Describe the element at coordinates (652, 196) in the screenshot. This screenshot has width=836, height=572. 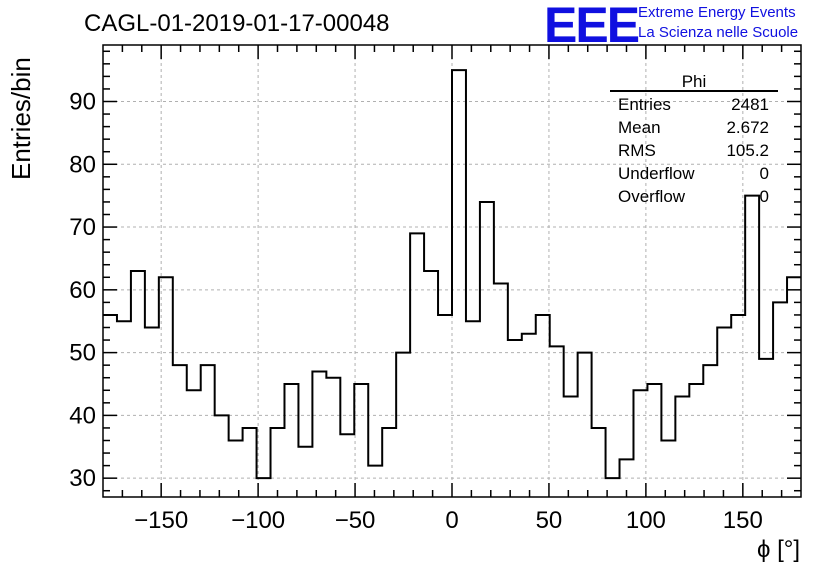
I see `stats-label-overflow: Overflow` at that location.